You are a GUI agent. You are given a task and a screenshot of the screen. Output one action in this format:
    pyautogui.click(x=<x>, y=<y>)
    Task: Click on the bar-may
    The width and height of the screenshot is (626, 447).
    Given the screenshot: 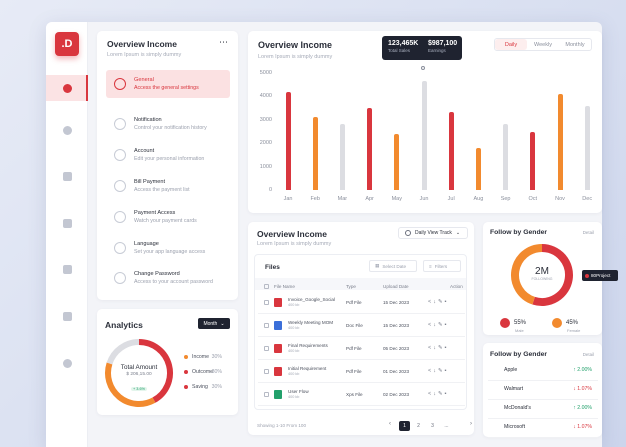 What is the action you would take?
    pyautogui.click(x=397, y=161)
    